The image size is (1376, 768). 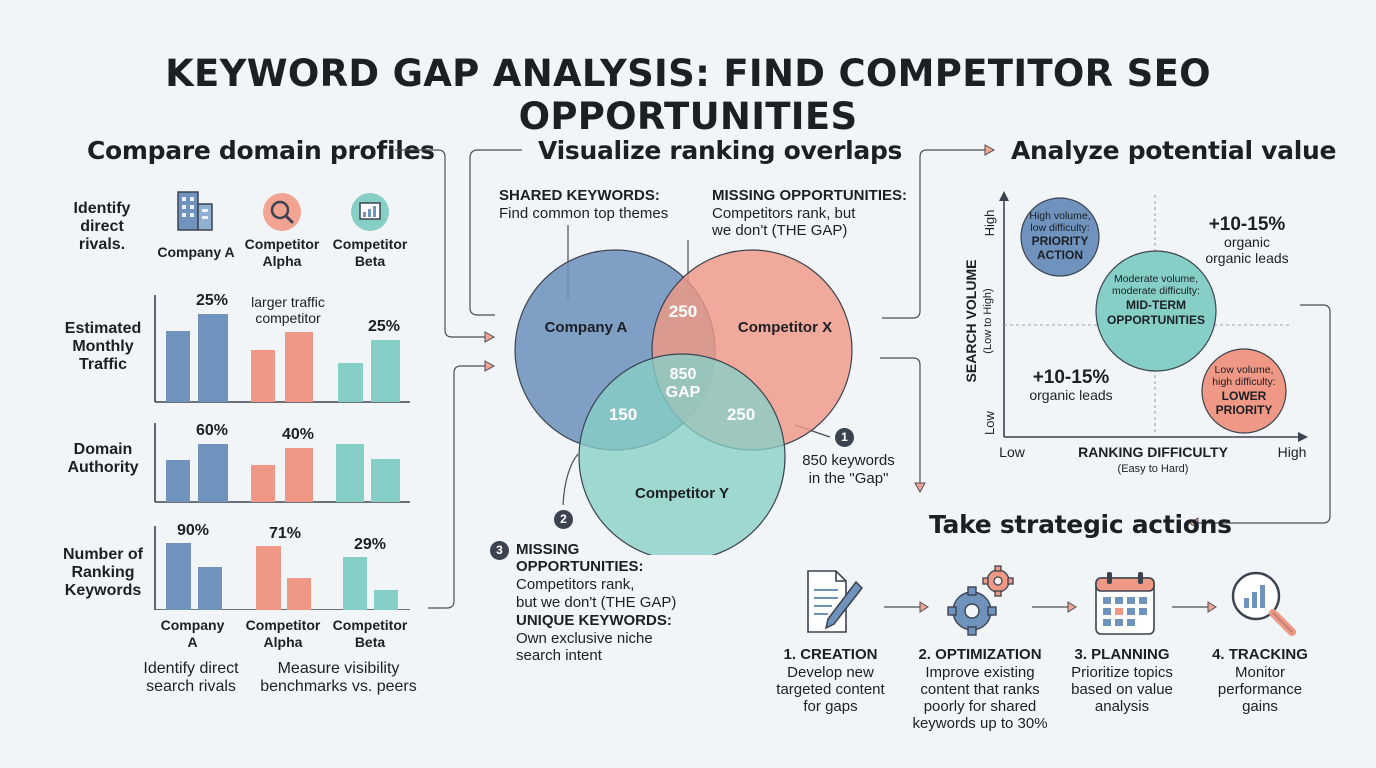 I want to click on traffic-pct-a: 25%, so click(x=212, y=300).